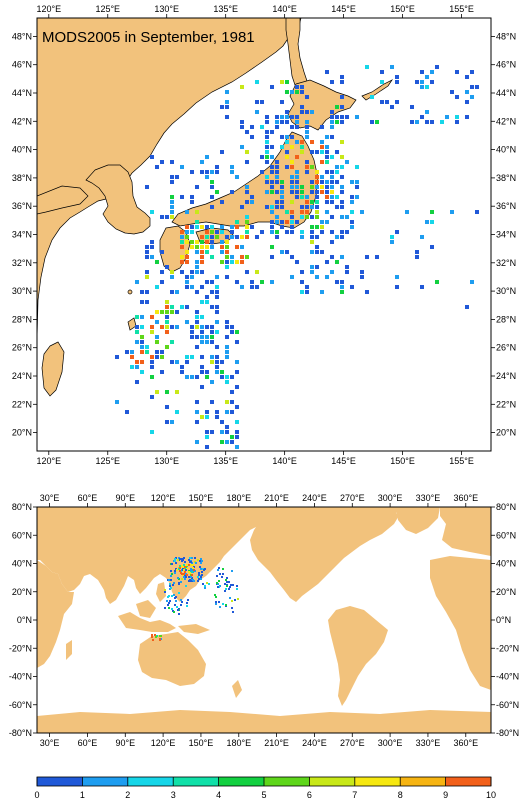 The width and height of the screenshot is (529, 808). Describe the element at coordinates (105, 781) in the screenshot. I see `legend-color-swatch` at that location.